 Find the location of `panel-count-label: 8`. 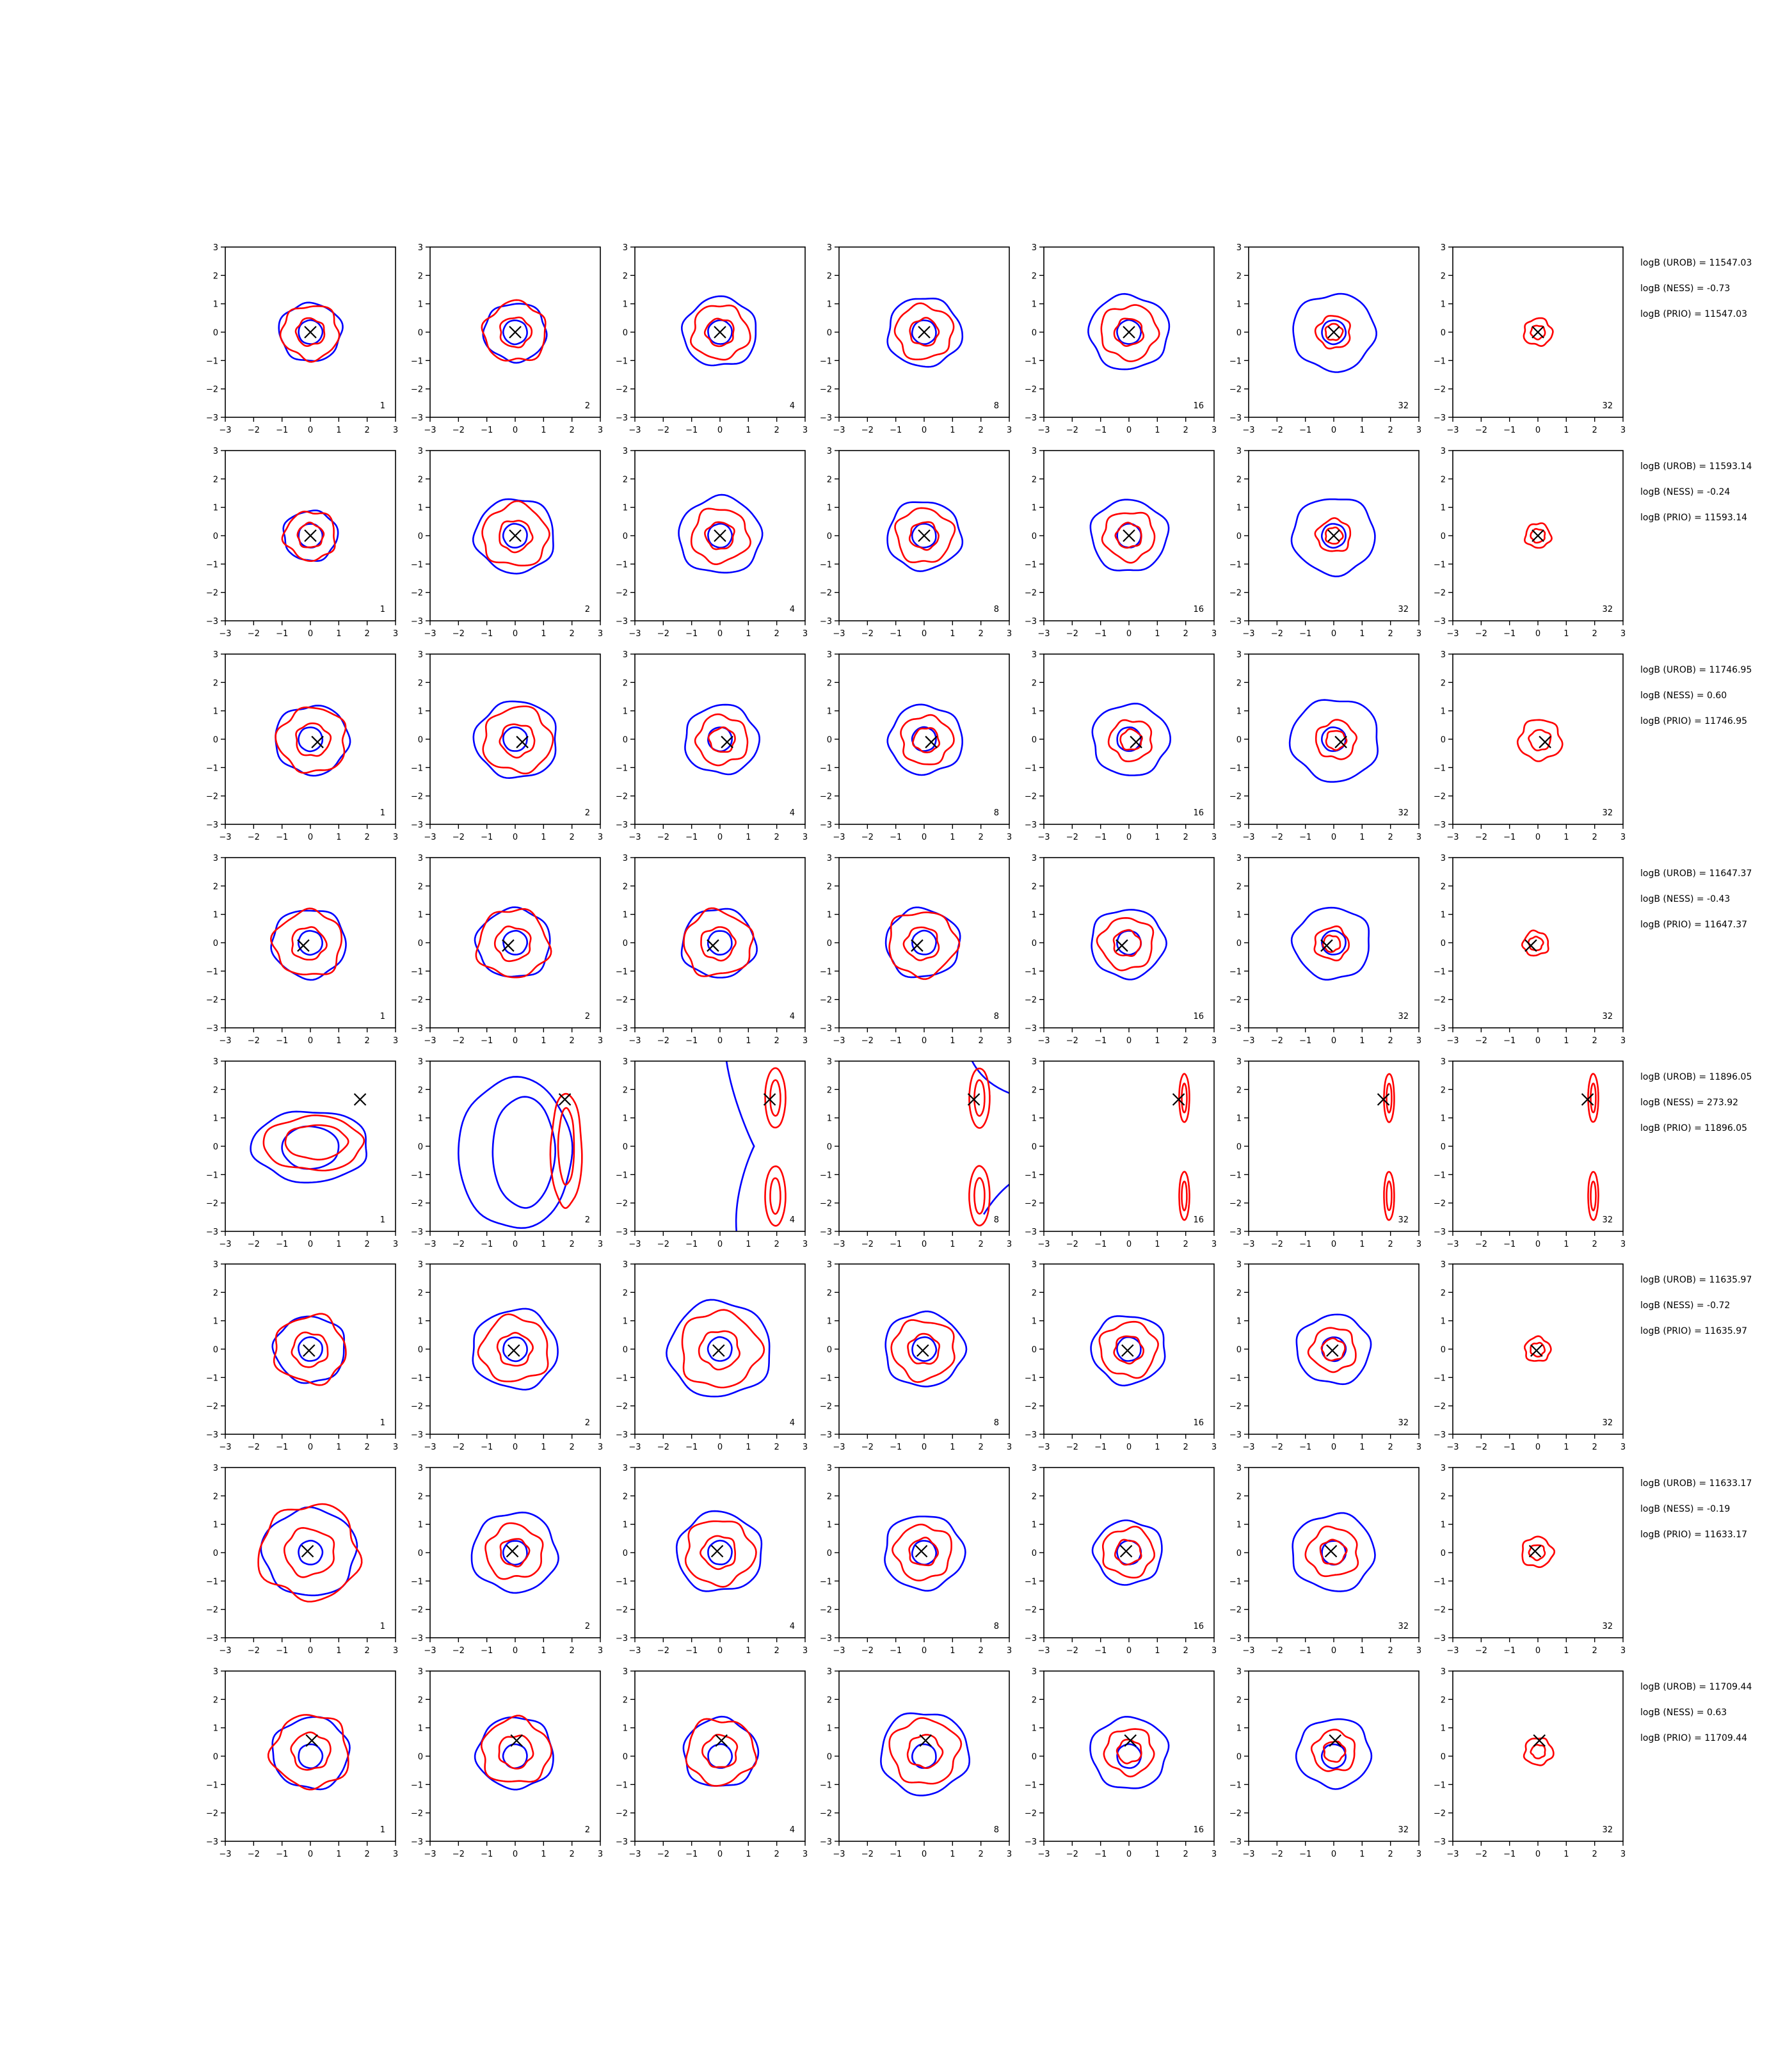

panel-count-label: 8 is located at coordinates (996, 406).